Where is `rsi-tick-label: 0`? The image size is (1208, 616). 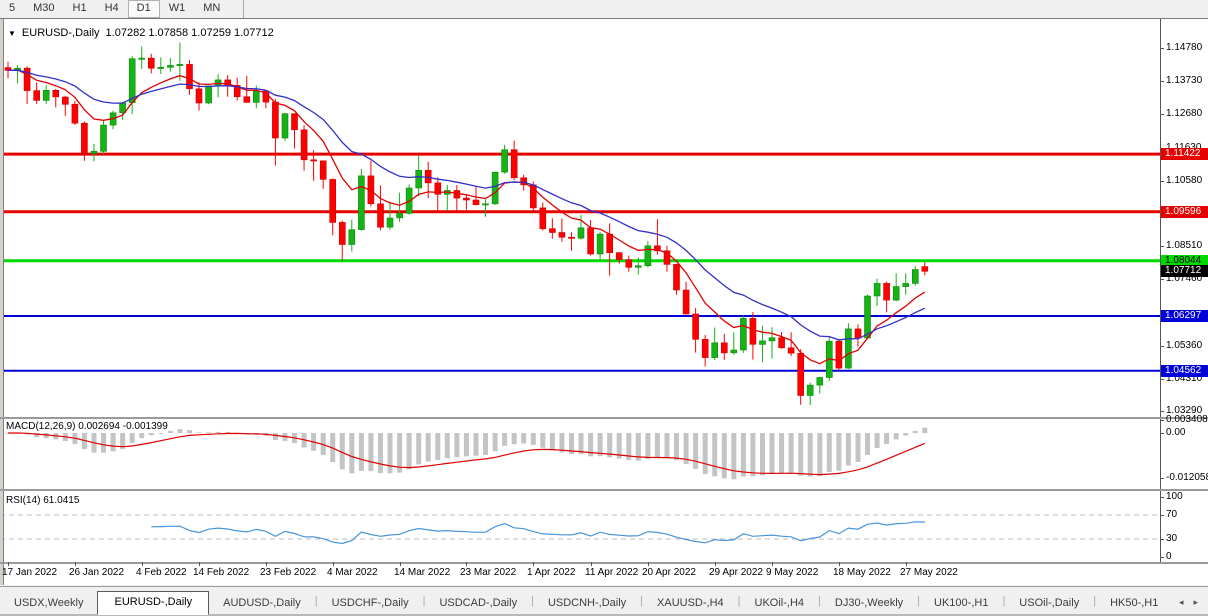
rsi-tick-label: 0 is located at coordinates (1169, 556).